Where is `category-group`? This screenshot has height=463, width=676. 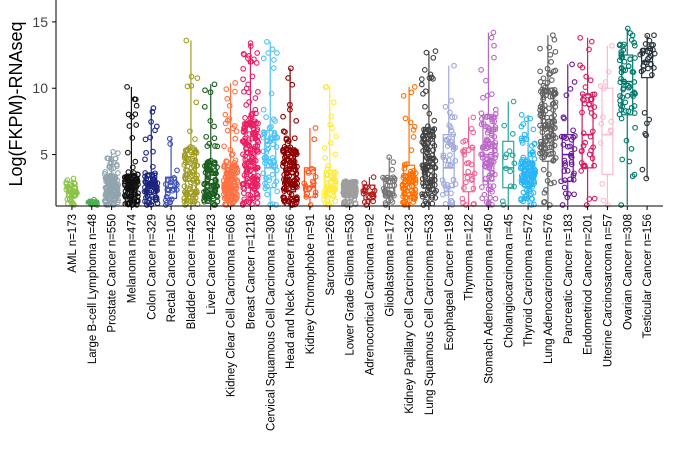 category-group is located at coordinates (310, 166).